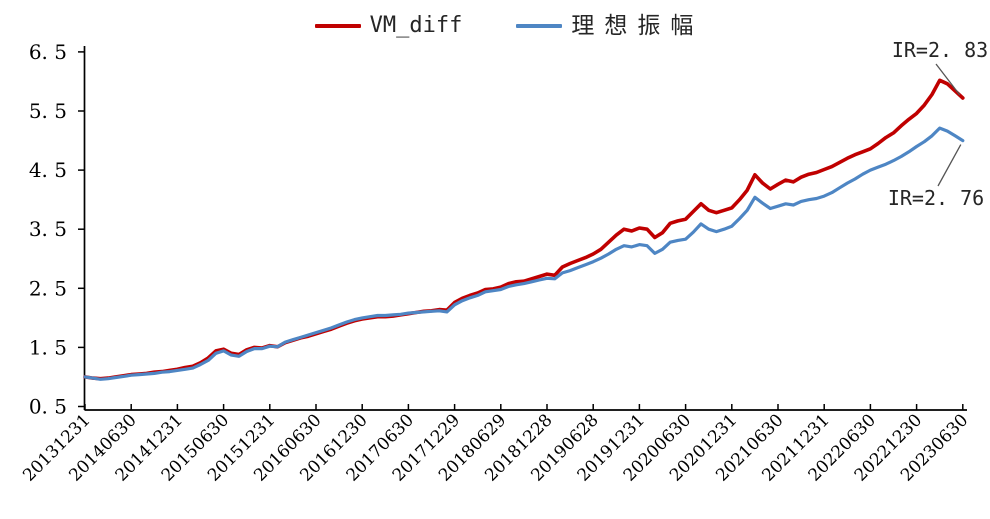 The height and width of the screenshot is (519, 990). Describe the element at coordinates (936, 198) in the screenshot. I see `annotation-ir-2-76: IR=2. 76` at that location.